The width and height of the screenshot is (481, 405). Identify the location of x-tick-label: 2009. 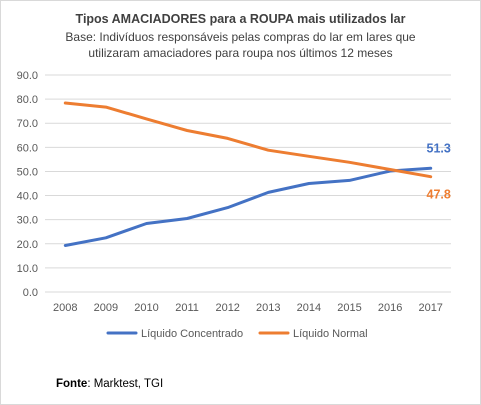
(106, 308).